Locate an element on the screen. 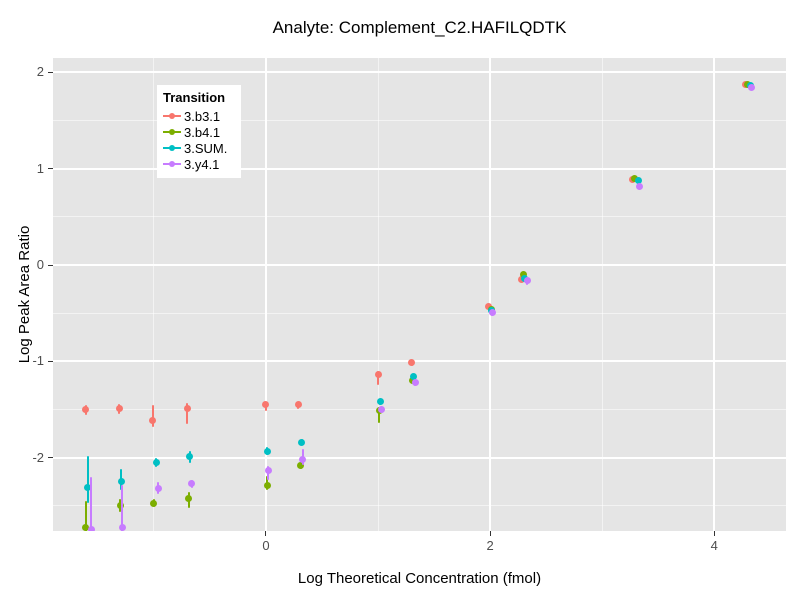  legend-items: 3.b3.1 3.b4.1 3.SUM. 3.y4.1 is located at coordinates (199, 140).